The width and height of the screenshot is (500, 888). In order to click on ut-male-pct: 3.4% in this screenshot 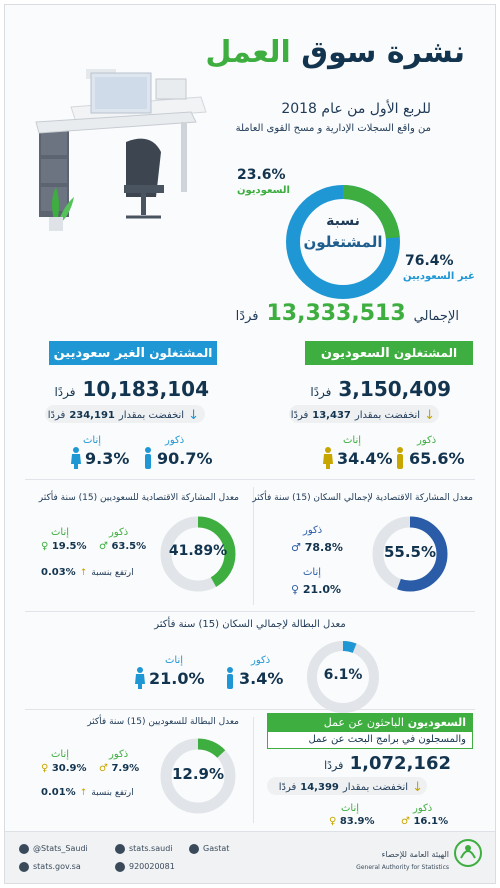, I will do `click(261, 678)`.